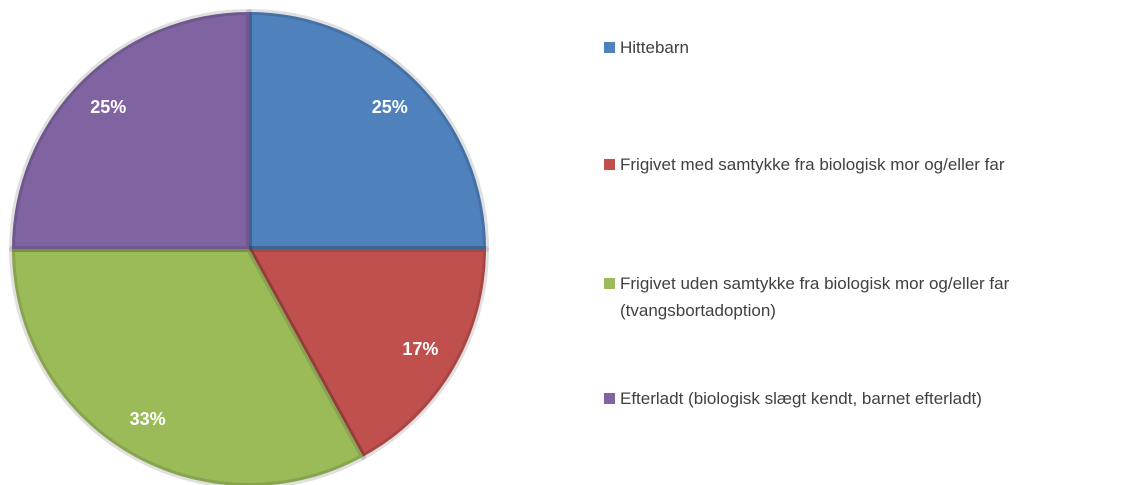  I want to click on legend-item: Hittebarn, so click(864, 47).